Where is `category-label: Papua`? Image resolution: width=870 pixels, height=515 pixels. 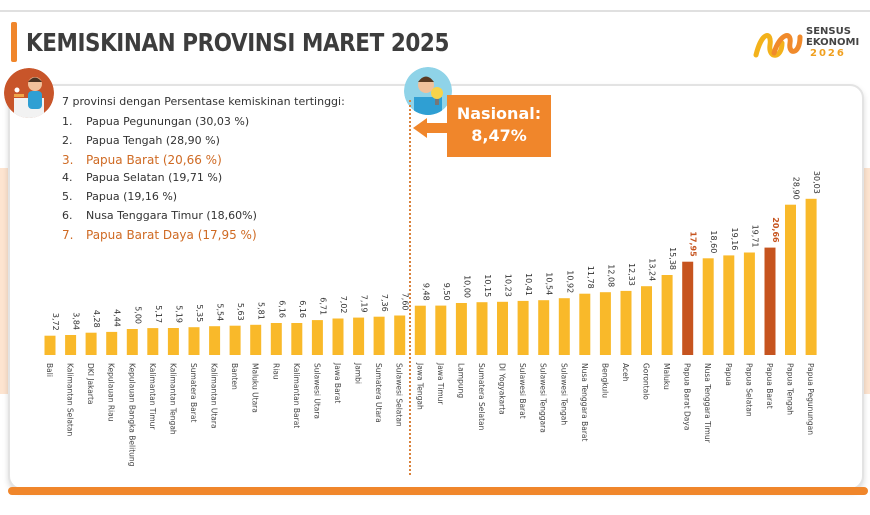
category-label: Papua is located at coordinates (728, 374).